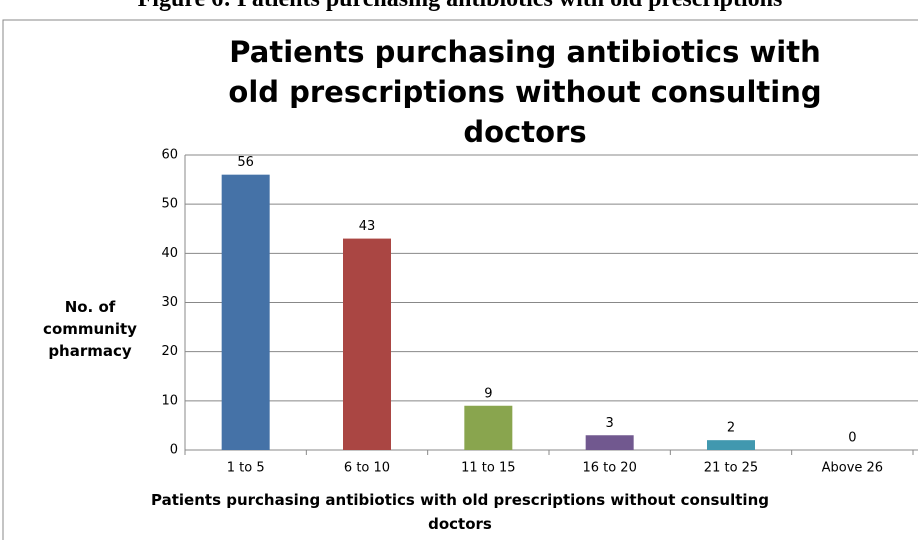  Describe the element at coordinates (367, 468) in the screenshot. I see `x-tick-label: 6 to 10` at that location.